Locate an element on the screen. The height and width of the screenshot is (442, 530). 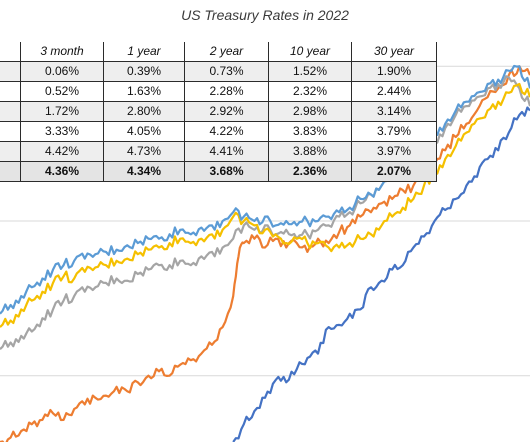
table-cell: 1.90% is located at coordinates (394, 71).